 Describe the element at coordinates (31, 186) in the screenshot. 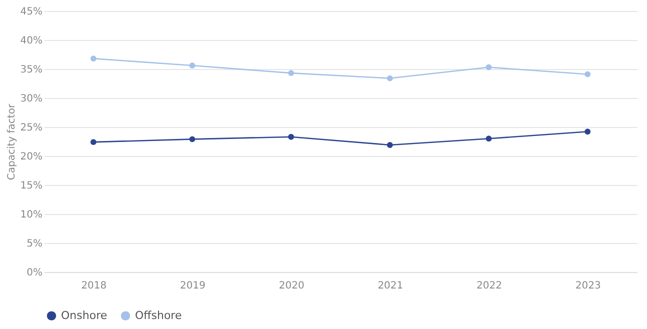

I see `y-tick-label: 15%` at that location.